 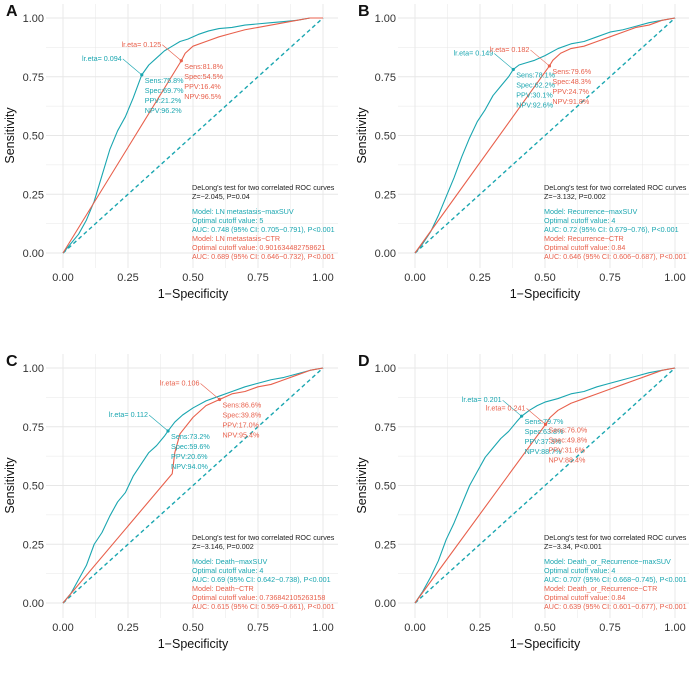 What do you see at coordinates (242, 414) in the screenshot?
I see `cutpoint-stat: Spec:39.8%` at bounding box center [242, 414].